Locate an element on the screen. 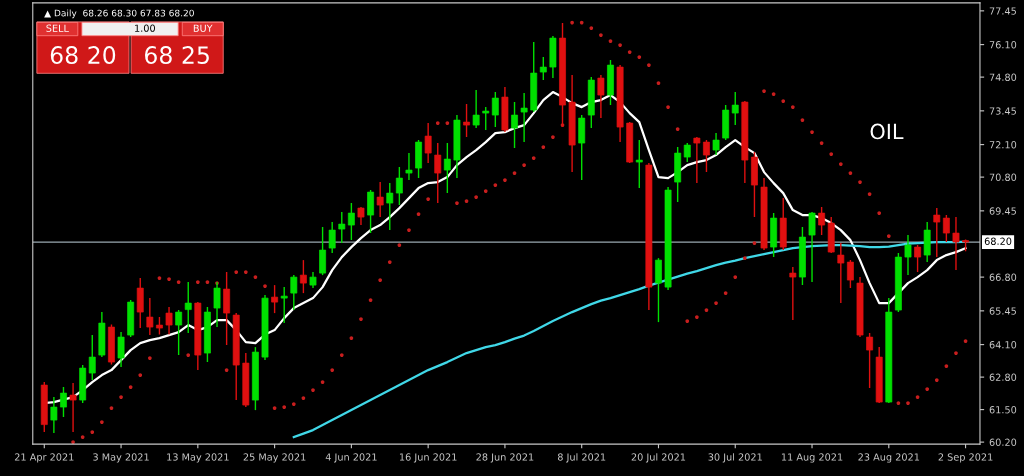  y-tick-label: 62.80 is located at coordinates (1003, 377).